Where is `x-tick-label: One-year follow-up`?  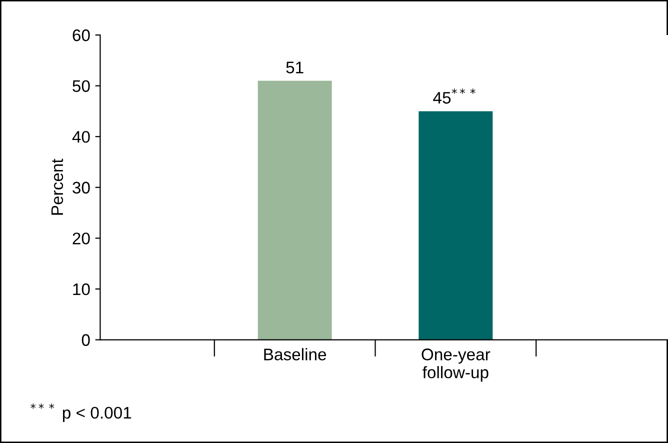 x-tick-label: One-year follow-up is located at coordinates (456, 365).